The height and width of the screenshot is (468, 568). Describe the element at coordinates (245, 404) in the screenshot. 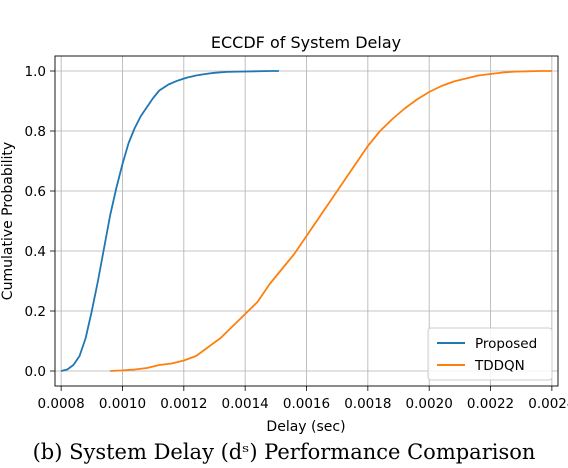

I see `x-tick-label: 0.0014` at that location.